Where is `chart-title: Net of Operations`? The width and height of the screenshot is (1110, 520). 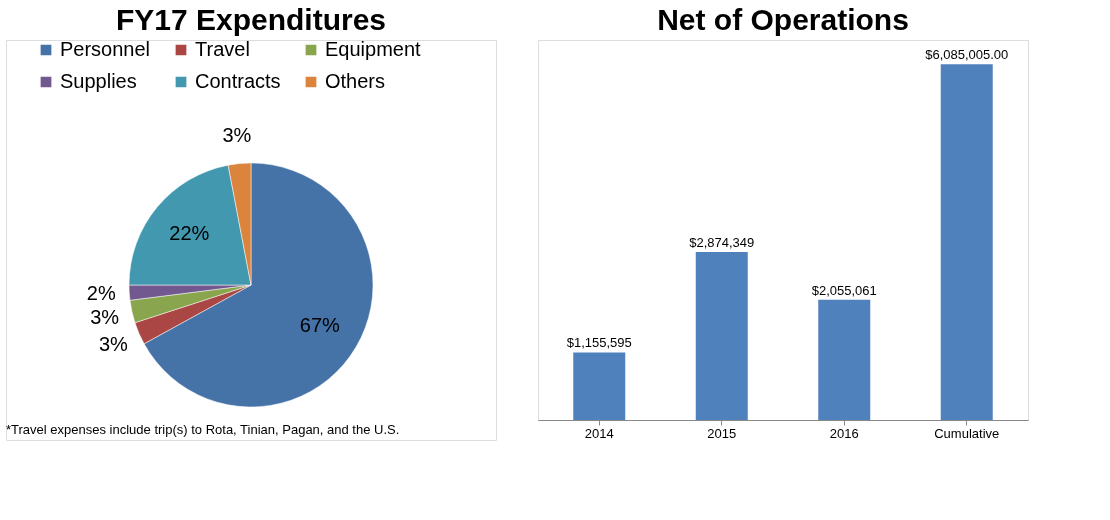 chart-title: Net of Operations is located at coordinates (783, 19).